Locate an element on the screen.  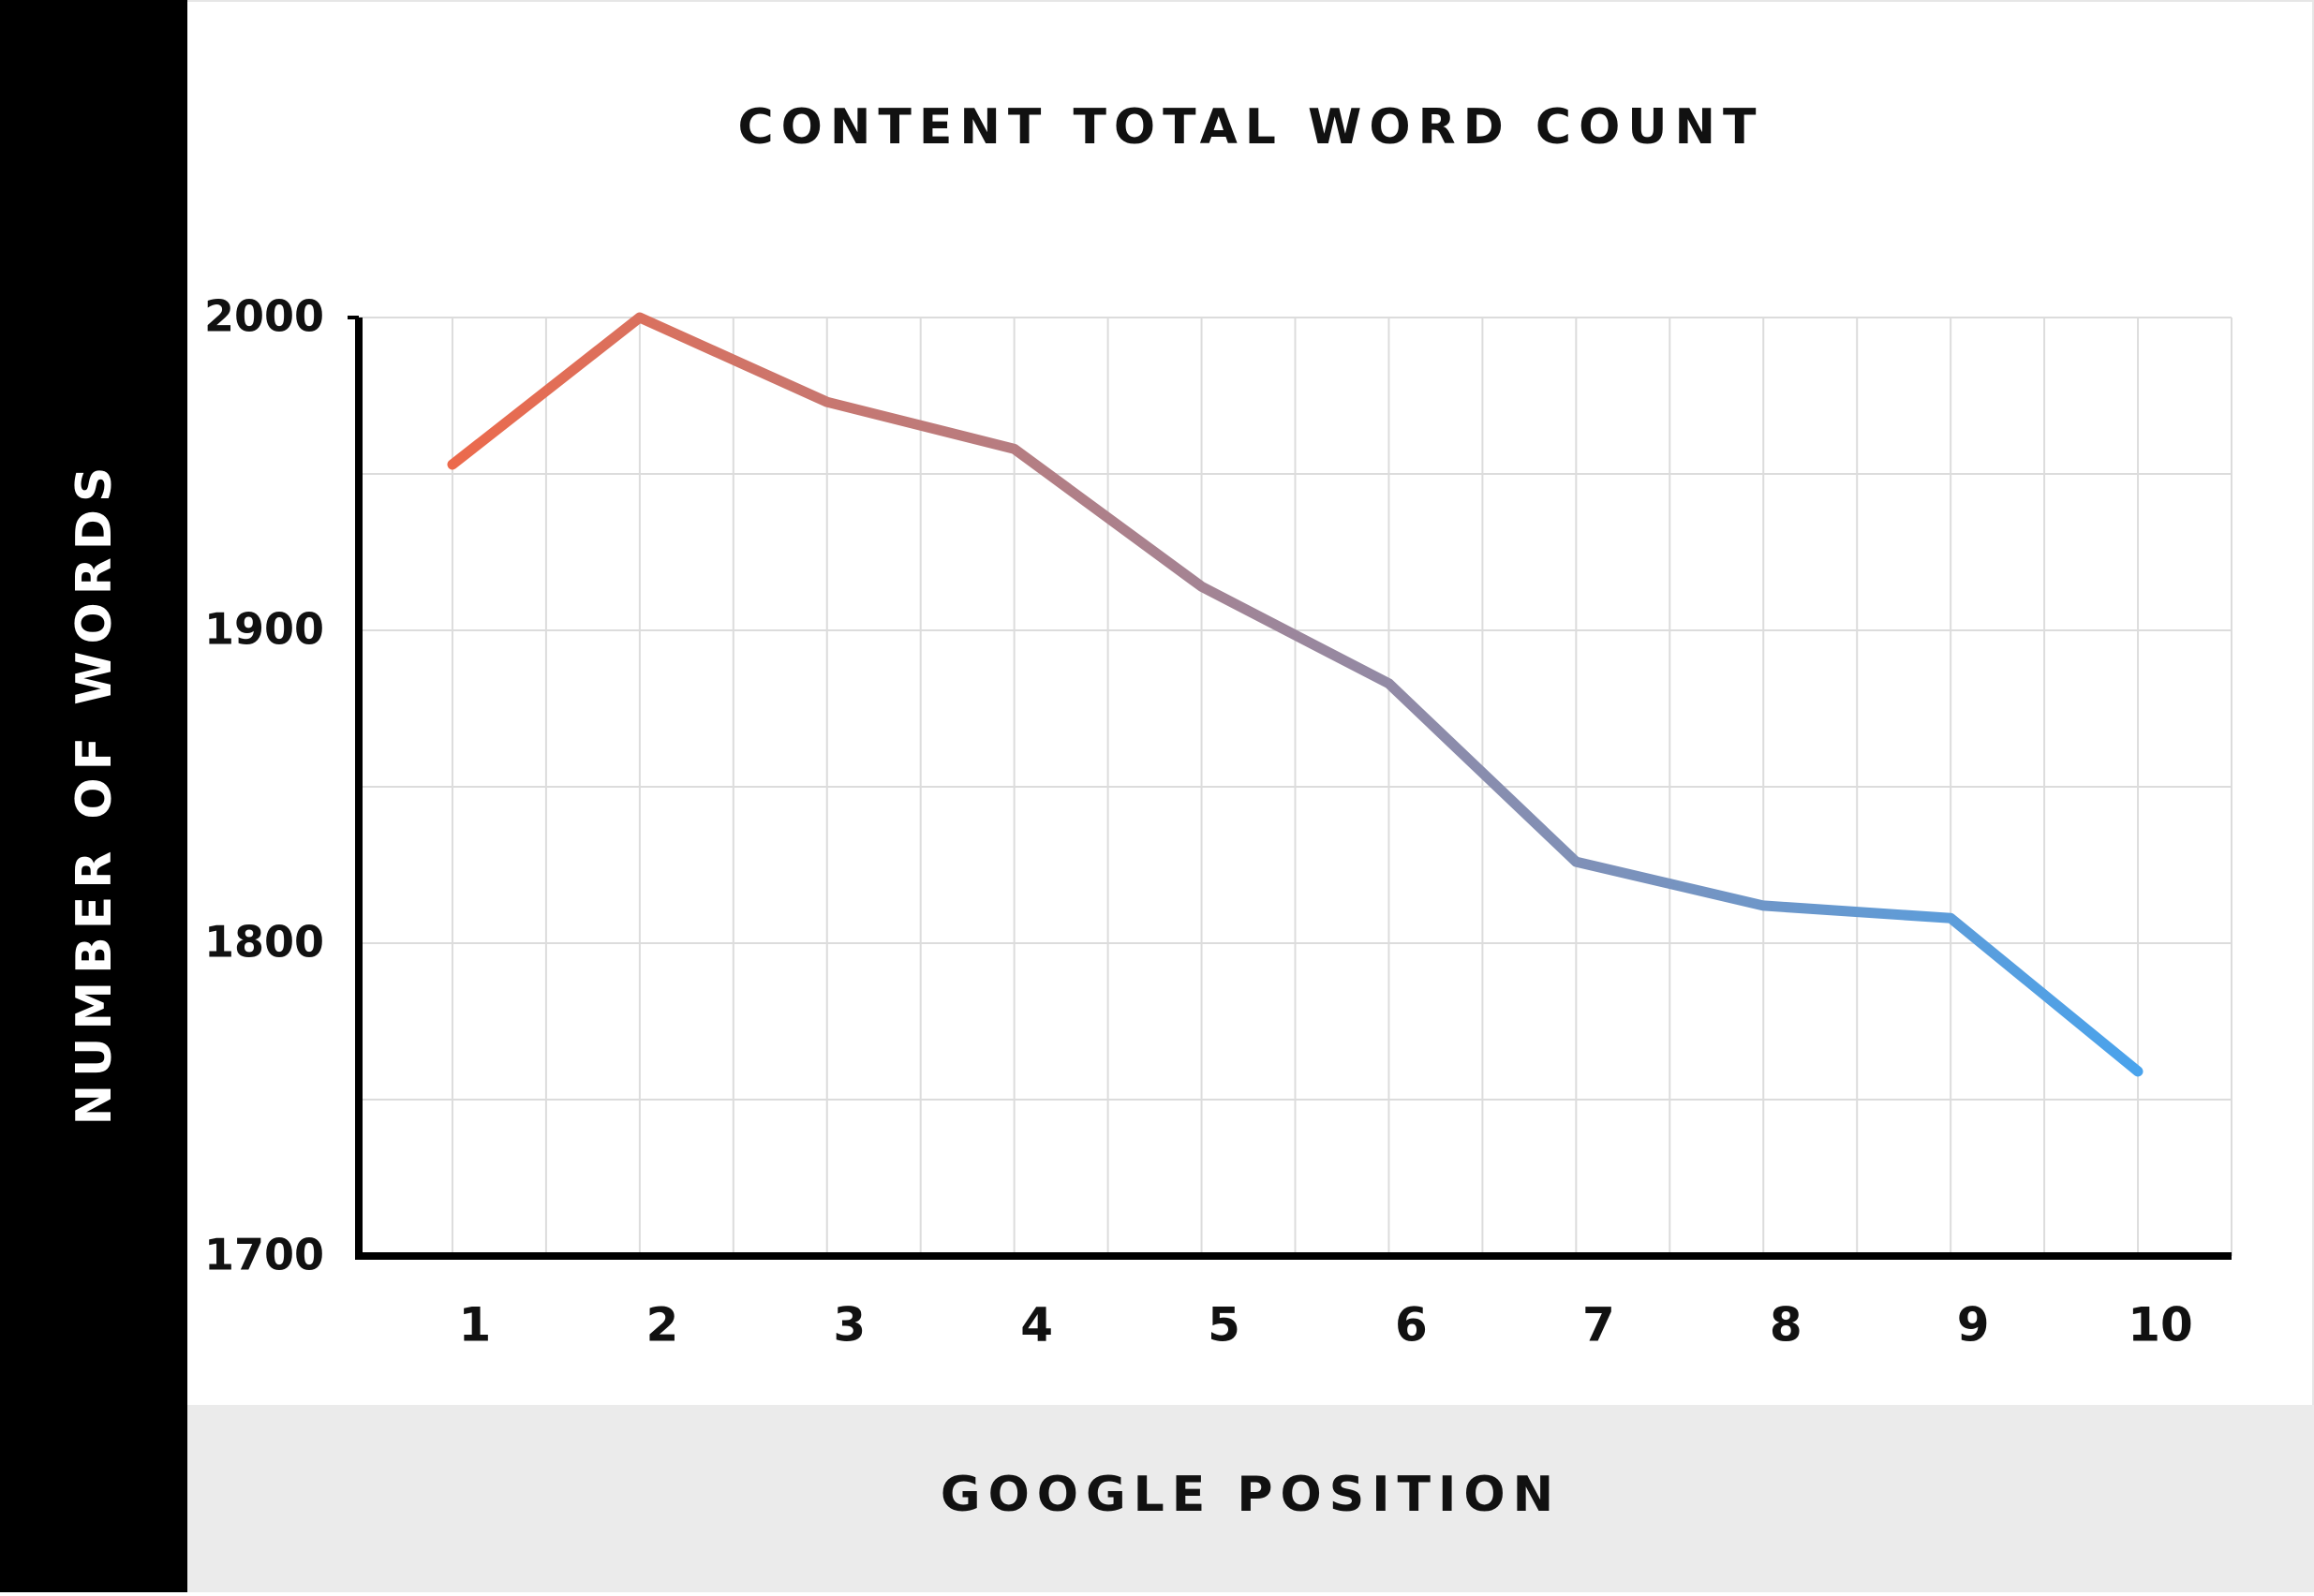
y-label-band is located at coordinates (93, 796).